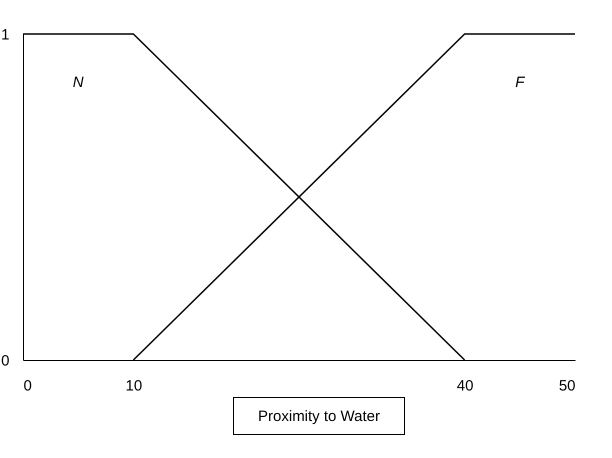 The width and height of the screenshot is (612, 458). I want to click on x-axis-title: Proximity to Water, so click(319, 416).